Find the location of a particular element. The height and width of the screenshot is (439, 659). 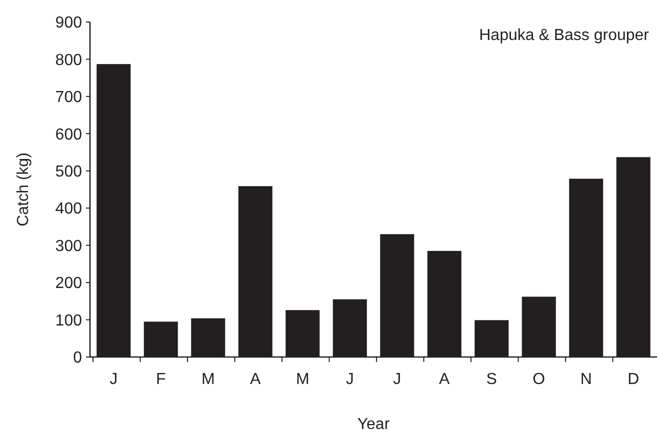

y-axis-title: Catch (kg) is located at coordinates (23, 189).